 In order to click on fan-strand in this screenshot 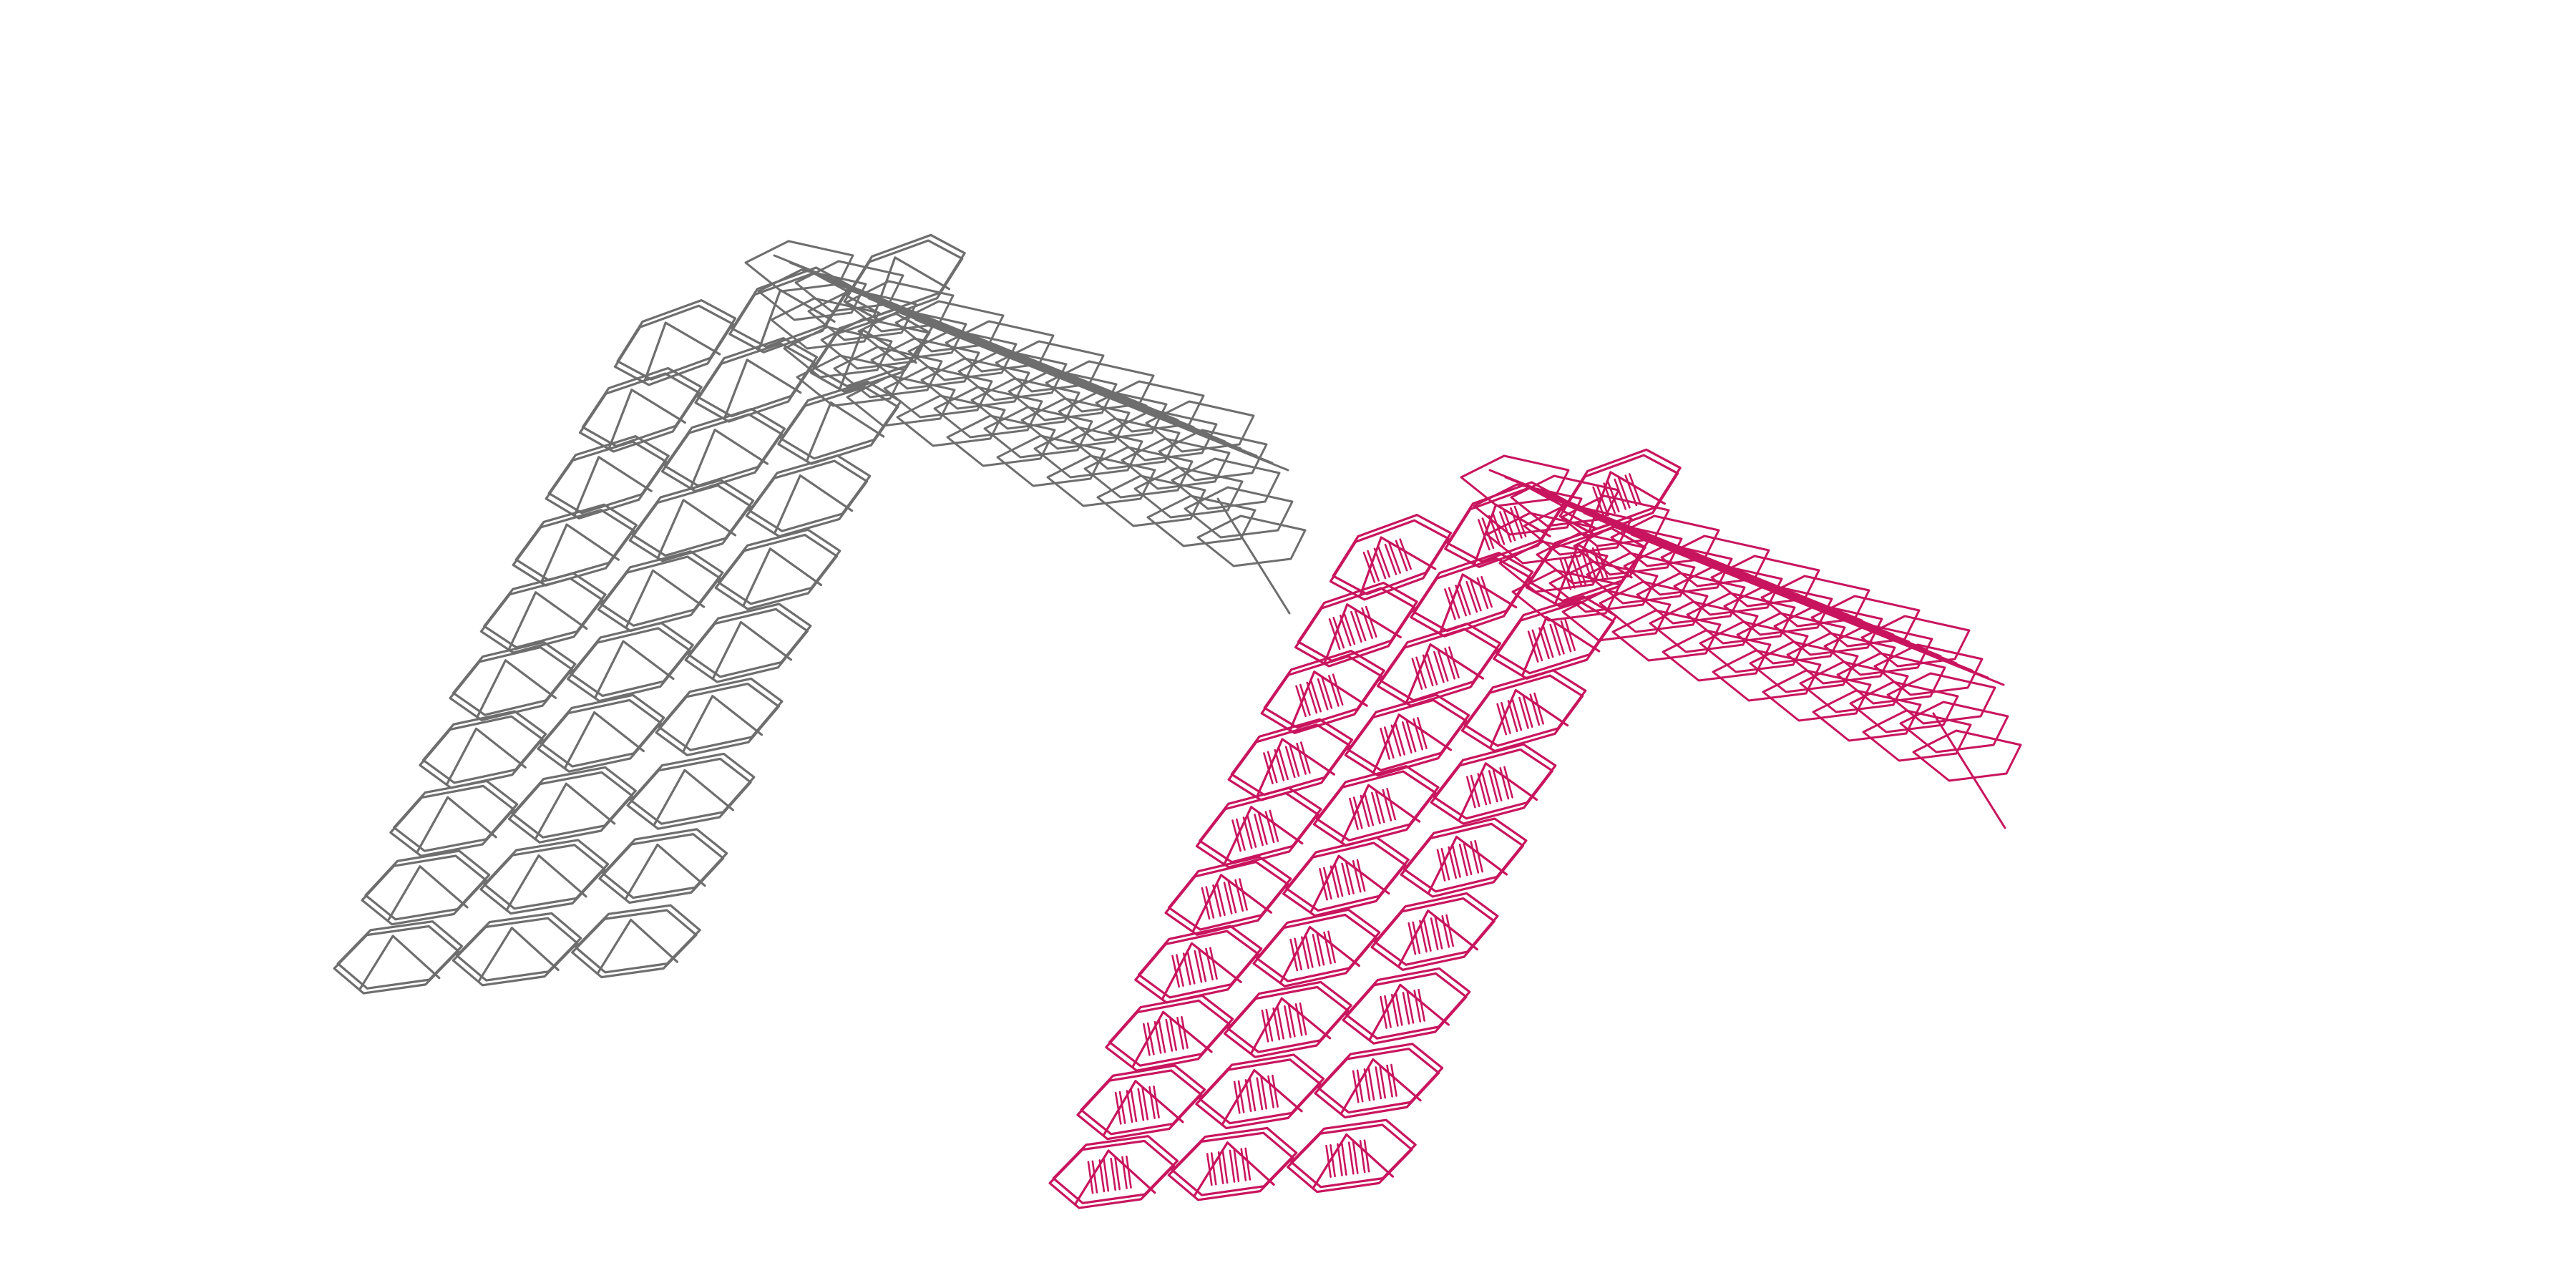, I will do `click(1817, 609)`.